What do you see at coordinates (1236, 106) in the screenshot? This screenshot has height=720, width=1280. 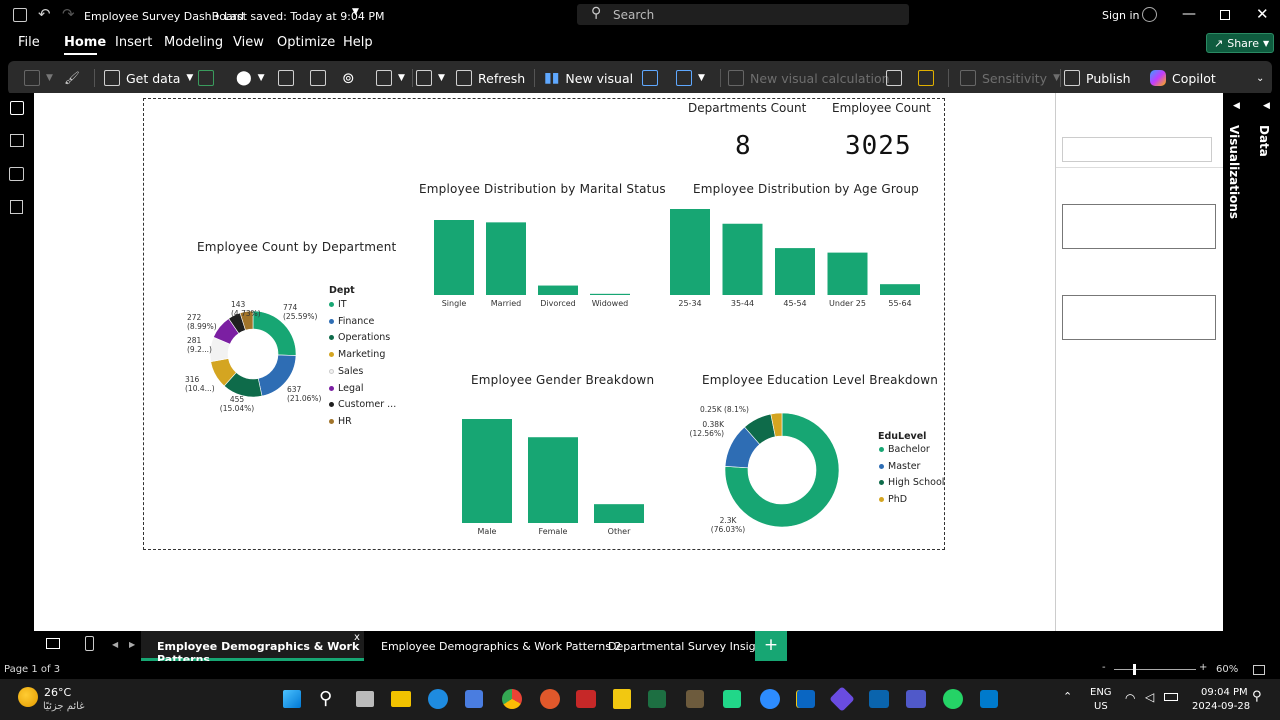 I see `chevron-left-icon: ◀` at bounding box center [1236, 106].